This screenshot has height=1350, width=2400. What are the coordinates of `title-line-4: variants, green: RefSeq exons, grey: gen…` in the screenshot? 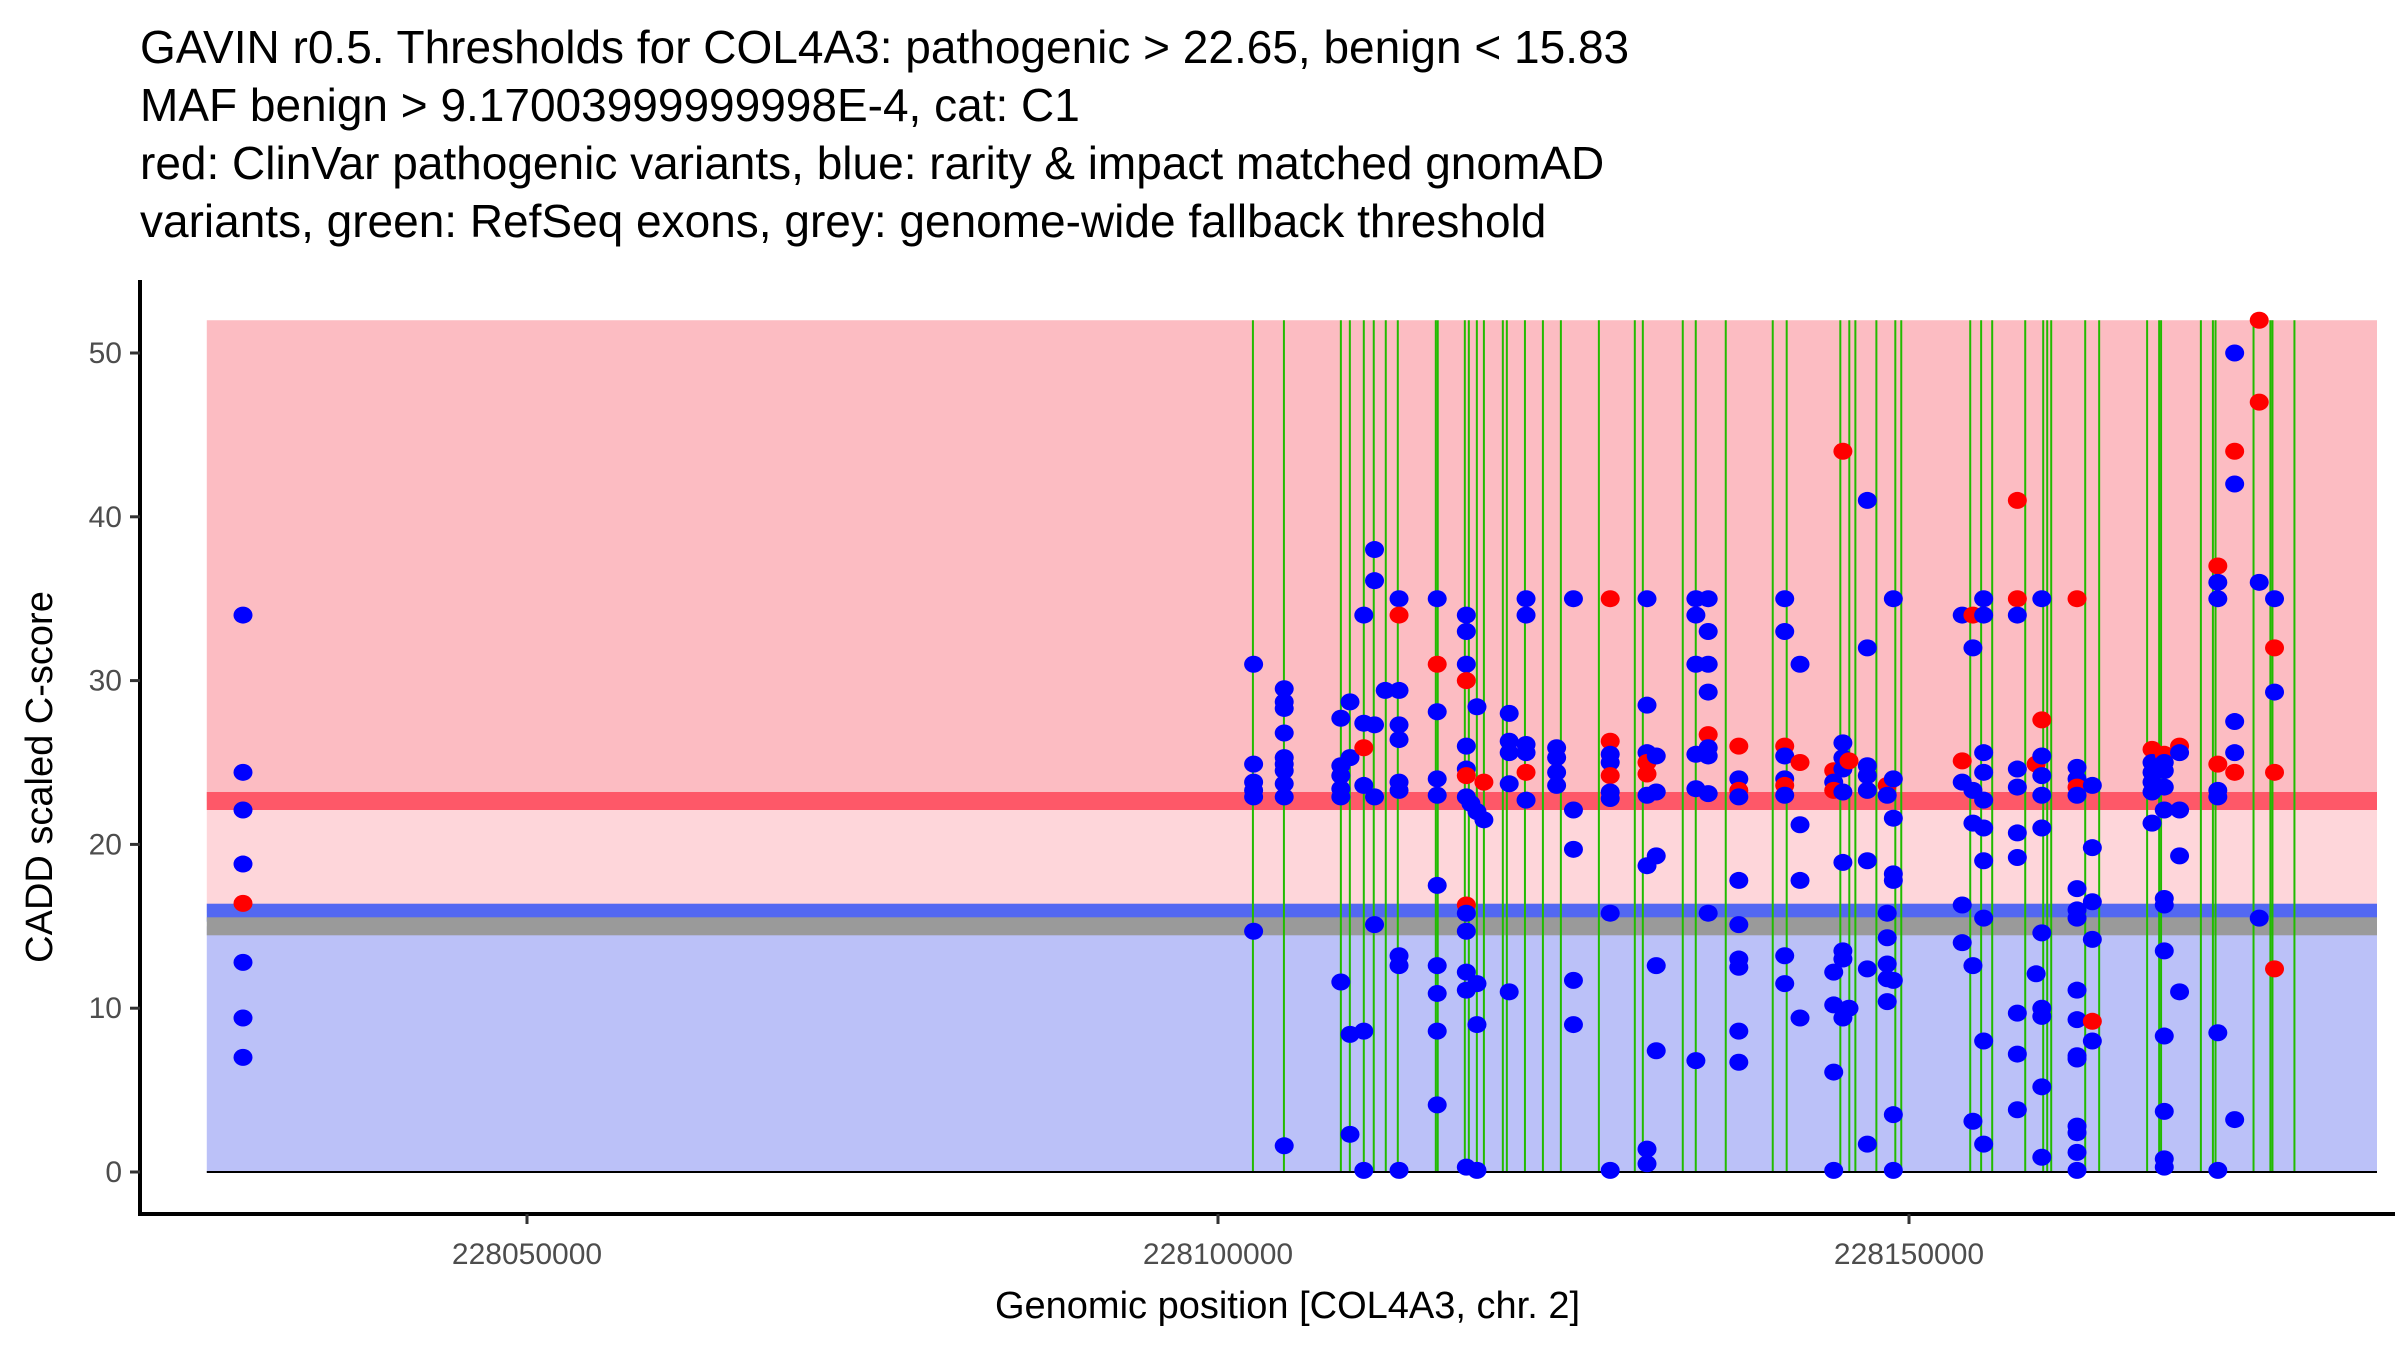 It's located at (843, 221).